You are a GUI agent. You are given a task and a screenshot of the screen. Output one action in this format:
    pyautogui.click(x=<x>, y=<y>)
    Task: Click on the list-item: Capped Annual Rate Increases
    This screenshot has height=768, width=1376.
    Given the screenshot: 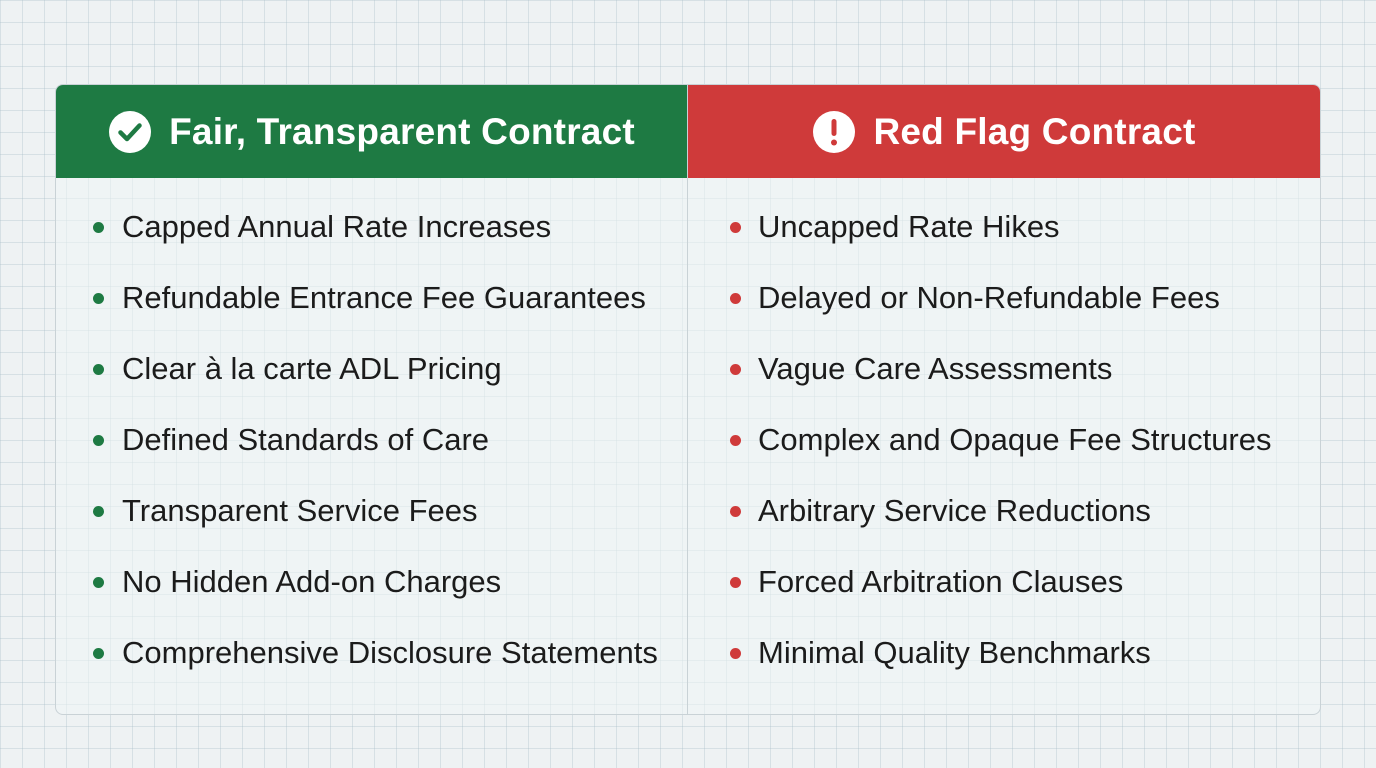 What is the action you would take?
    pyautogui.click(x=371, y=244)
    